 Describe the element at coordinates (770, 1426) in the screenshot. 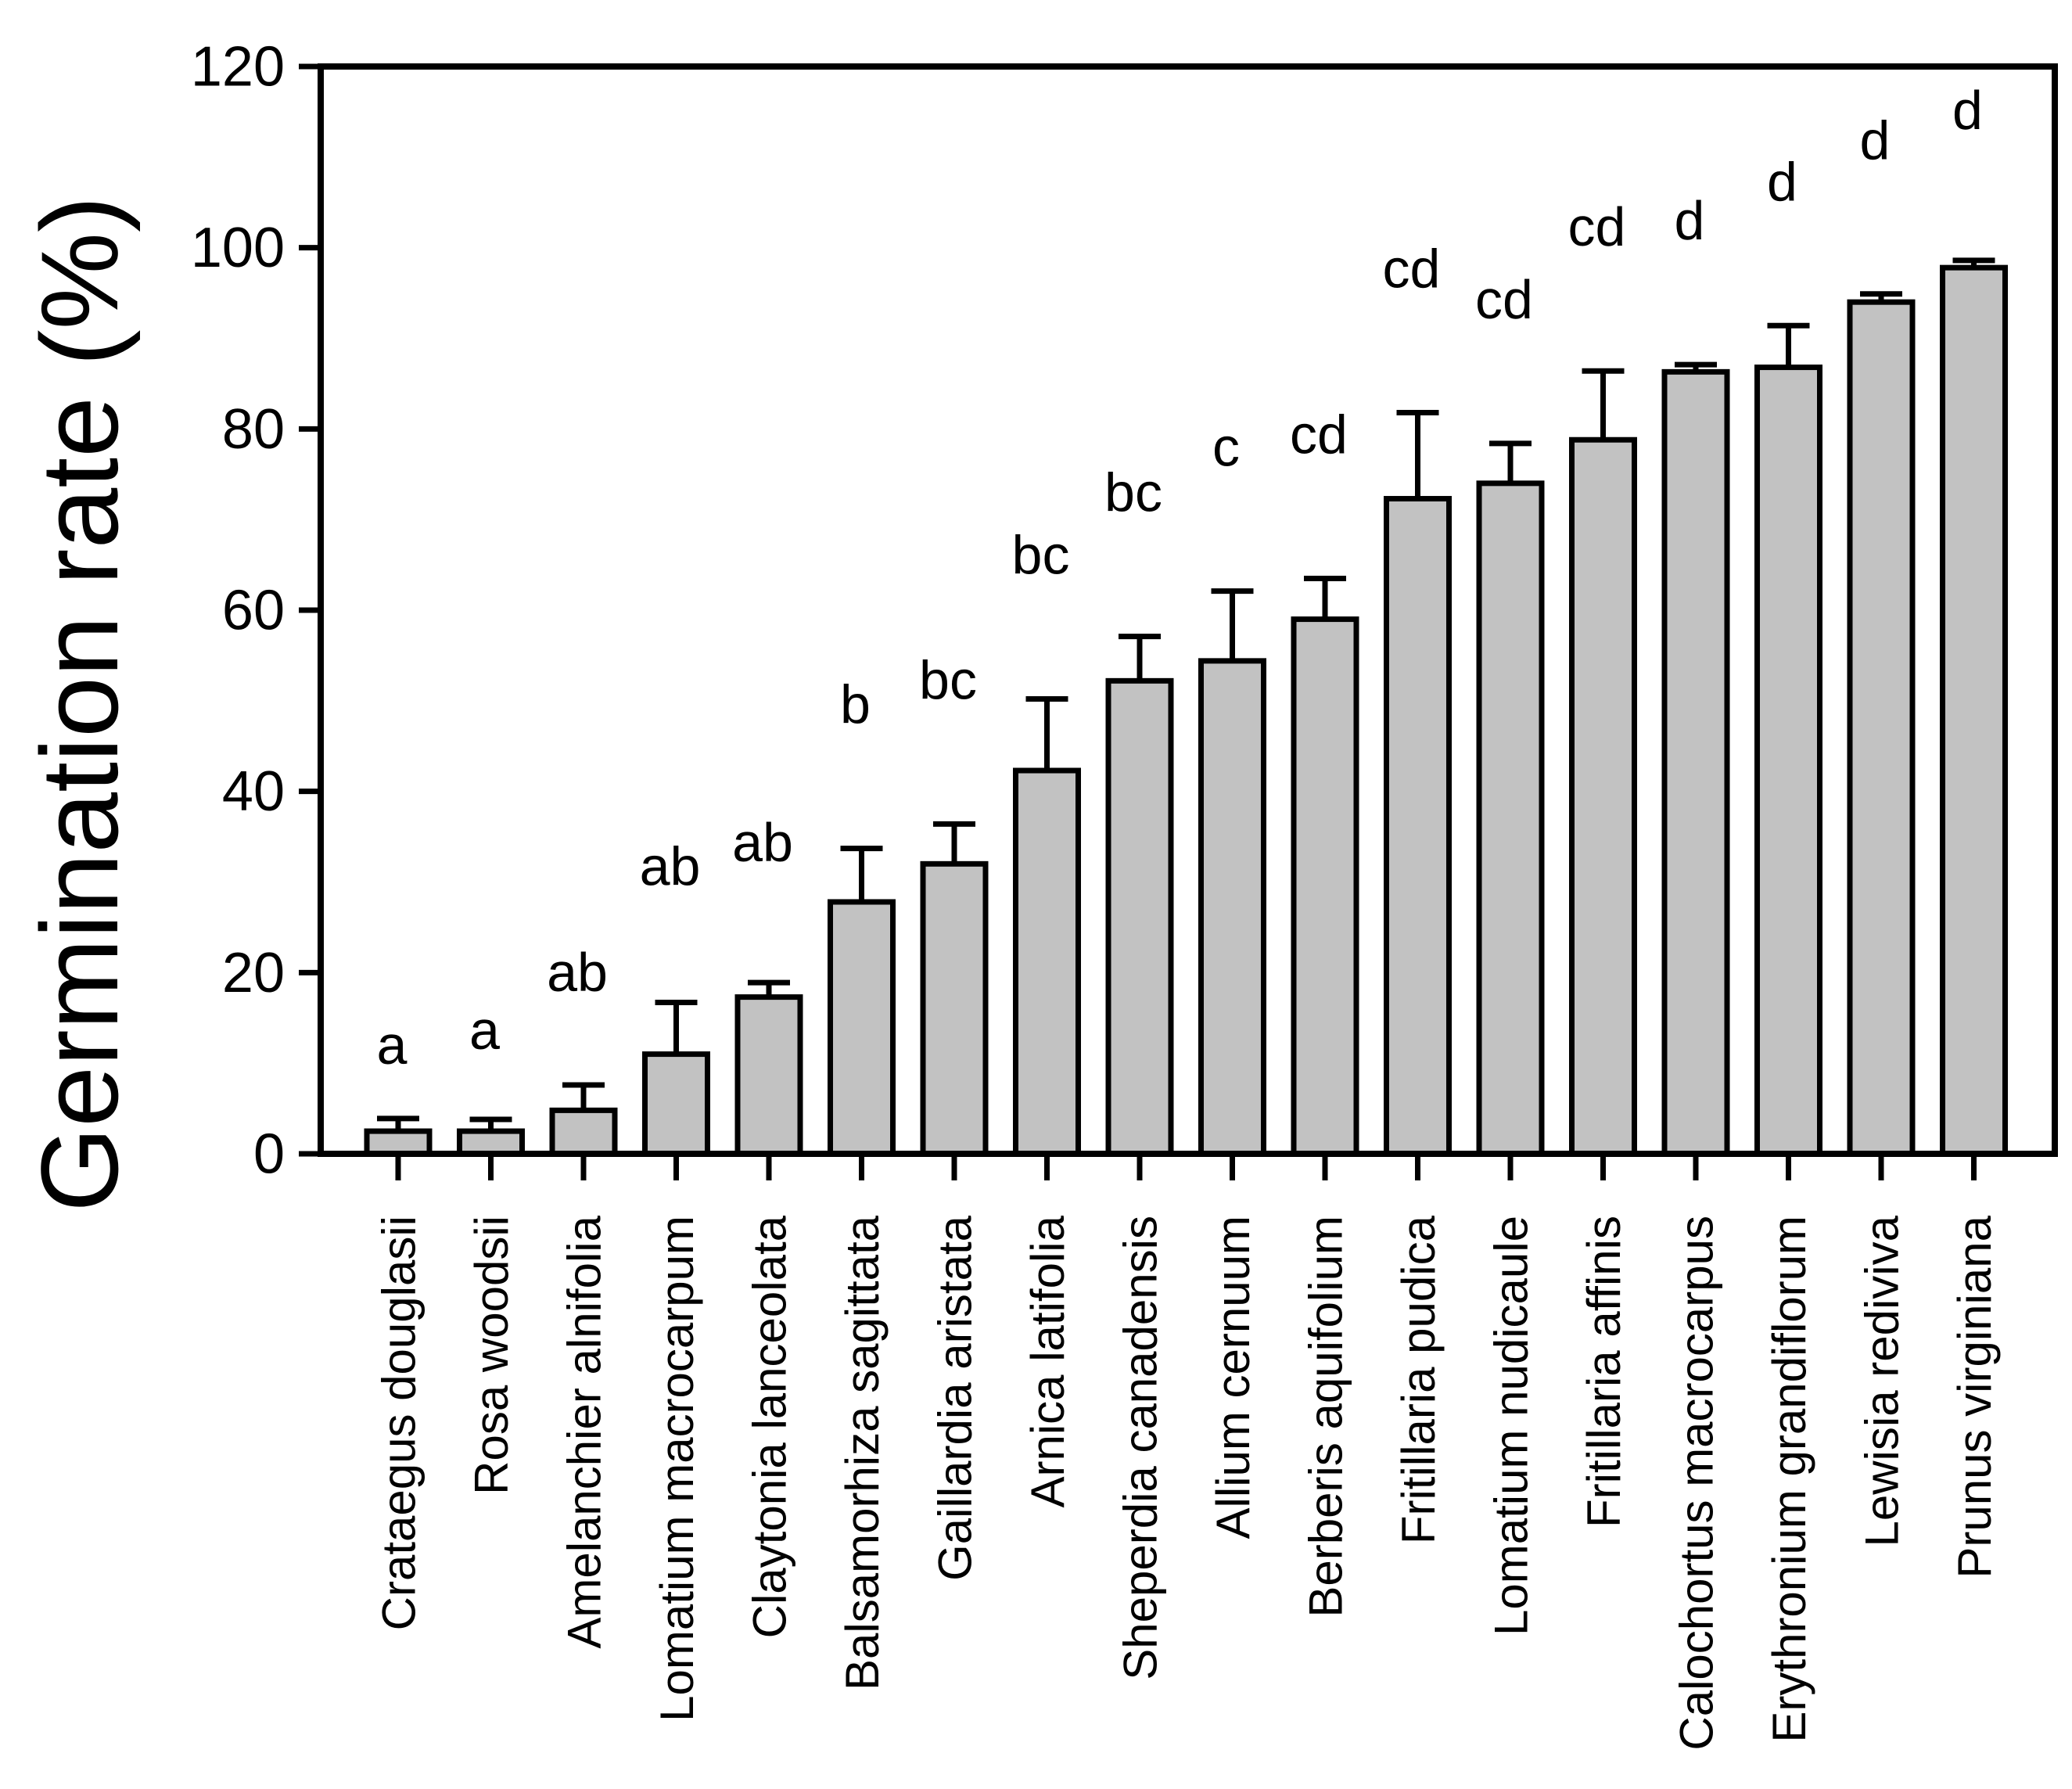

I see `x-axis-category-label: Claytonia lanceolata` at that location.